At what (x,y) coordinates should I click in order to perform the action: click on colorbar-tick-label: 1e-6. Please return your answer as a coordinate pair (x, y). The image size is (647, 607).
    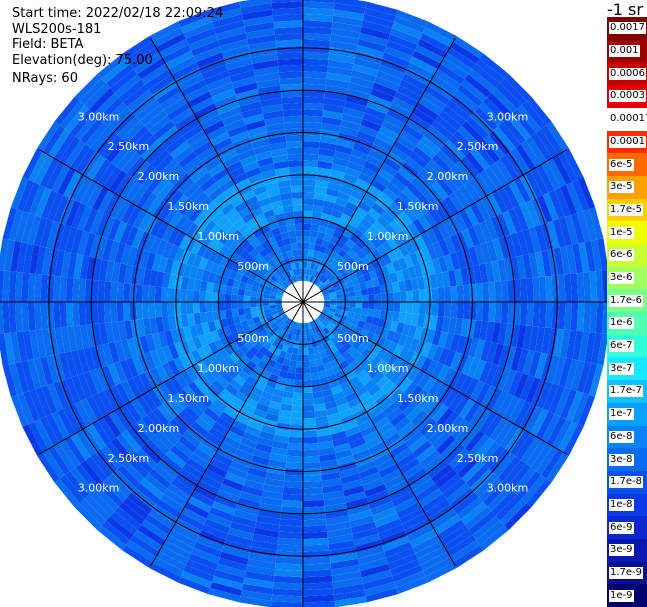
    Looking at the image, I should click on (621, 323).